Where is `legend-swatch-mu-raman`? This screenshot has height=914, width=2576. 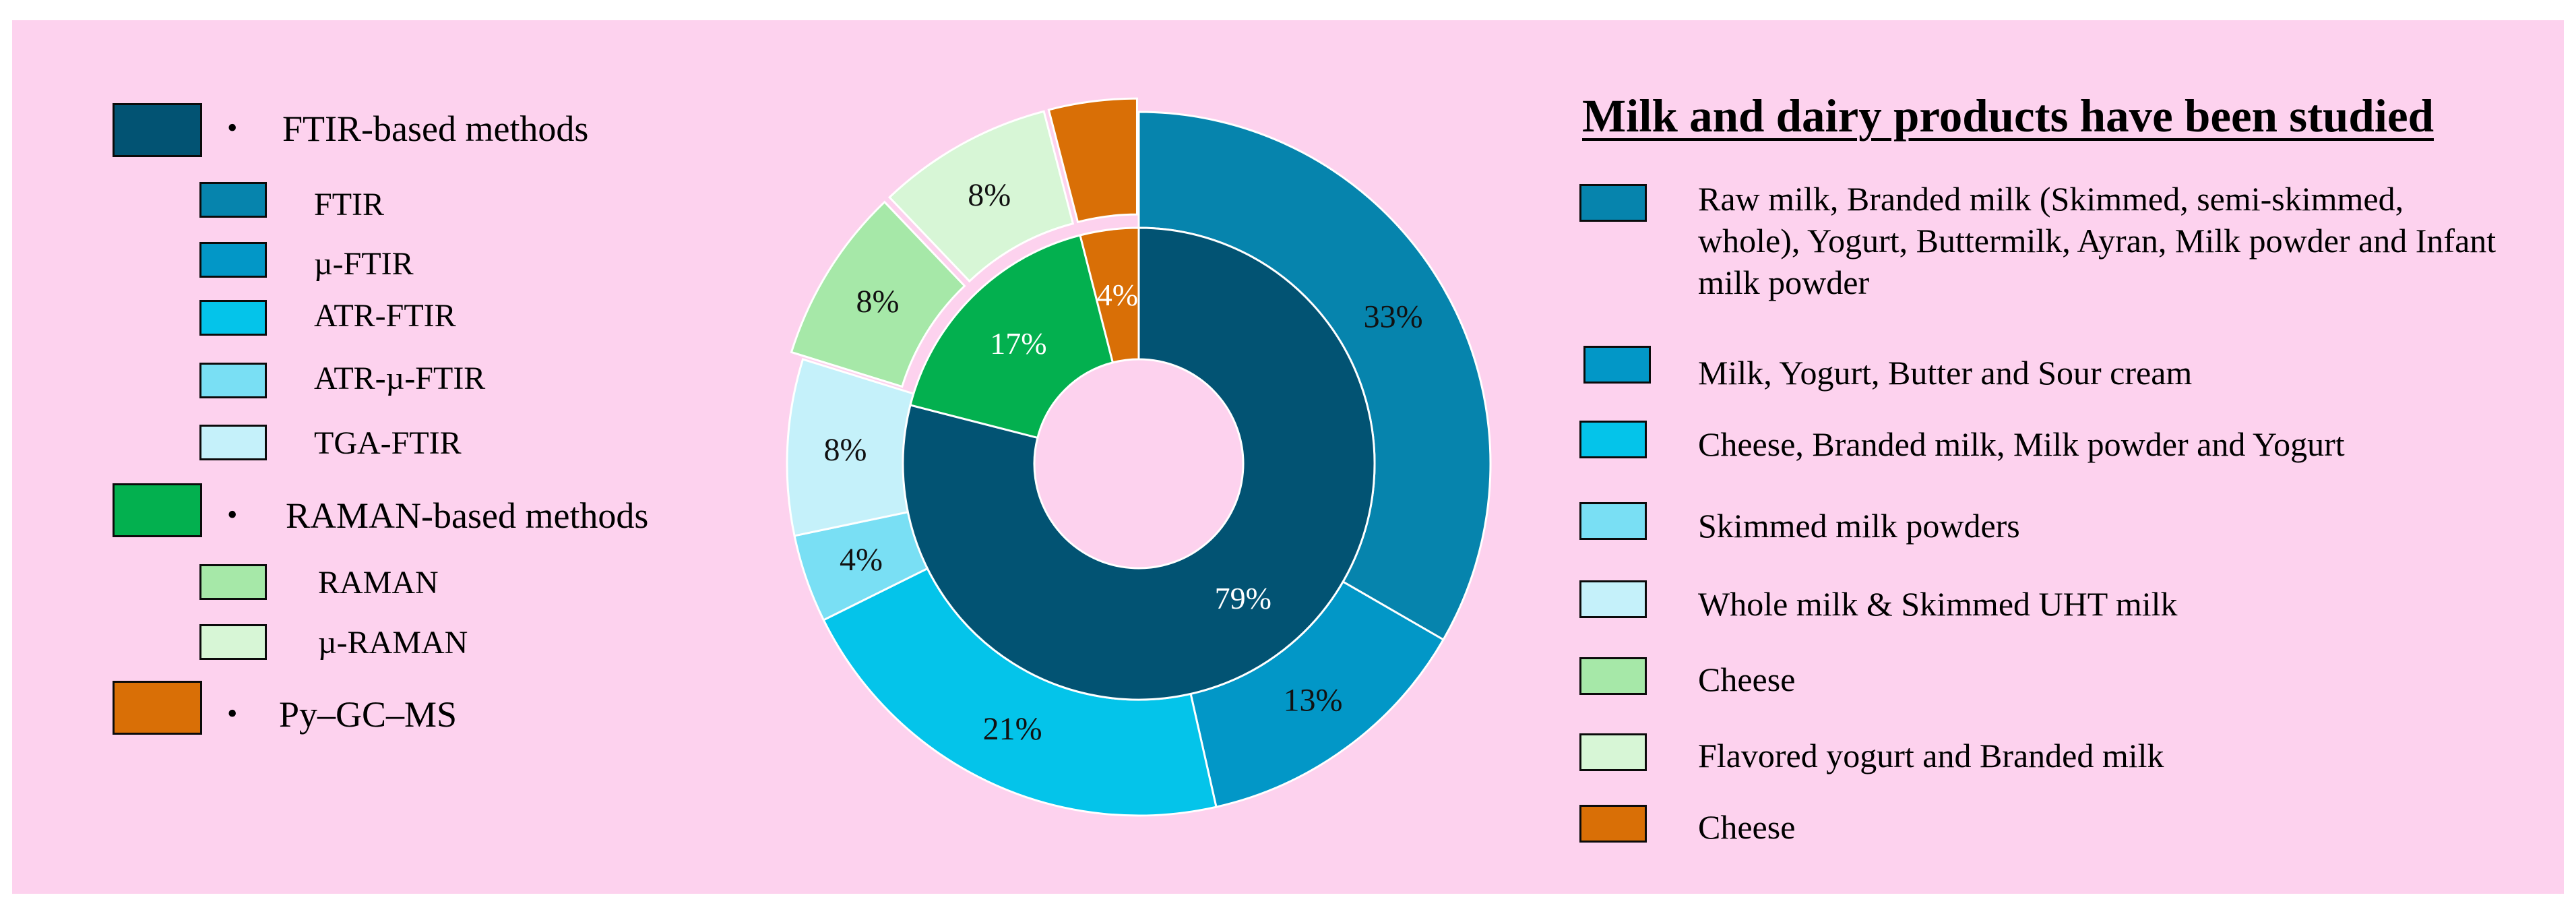 legend-swatch-mu-raman is located at coordinates (233, 642).